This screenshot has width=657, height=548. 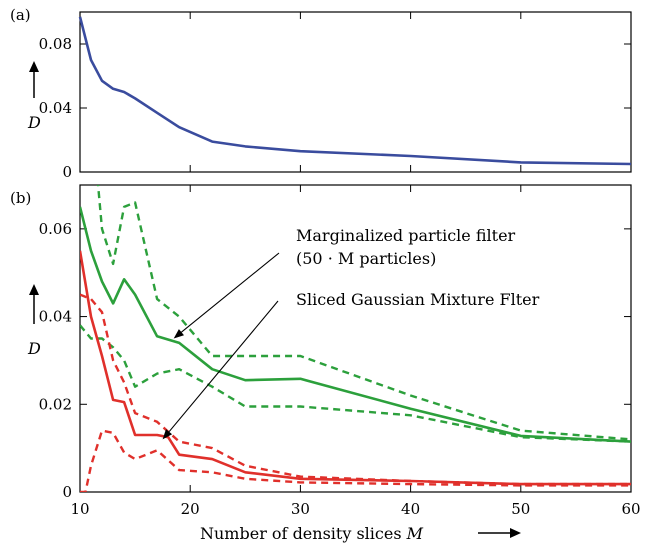 What do you see at coordinates (55, 44) in the screenshot?
I see `panel-a-y-tick-label: 0.08` at bounding box center [55, 44].